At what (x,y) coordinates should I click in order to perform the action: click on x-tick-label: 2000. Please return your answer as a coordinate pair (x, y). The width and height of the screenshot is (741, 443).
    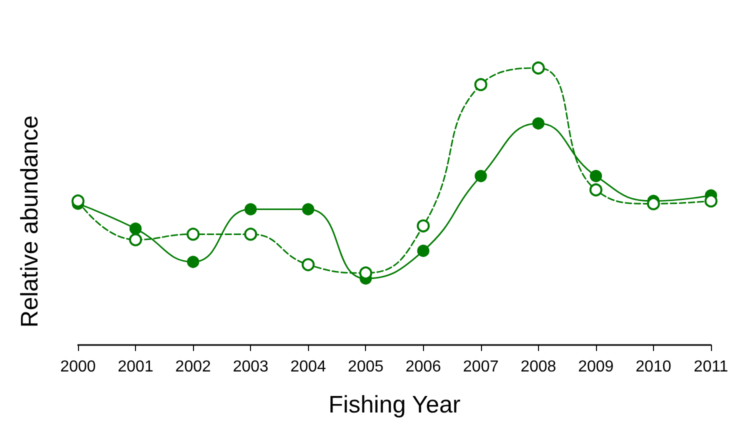
    Looking at the image, I should click on (78, 367).